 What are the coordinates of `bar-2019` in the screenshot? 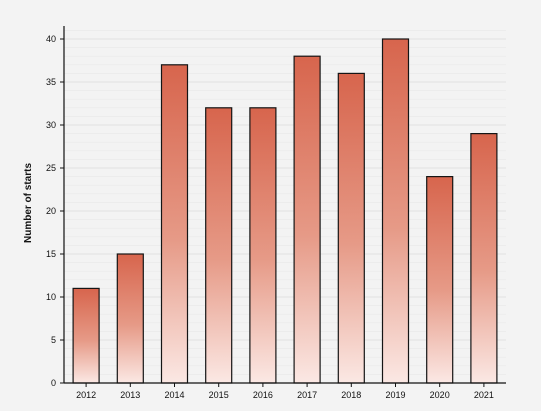 It's located at (395, 211).